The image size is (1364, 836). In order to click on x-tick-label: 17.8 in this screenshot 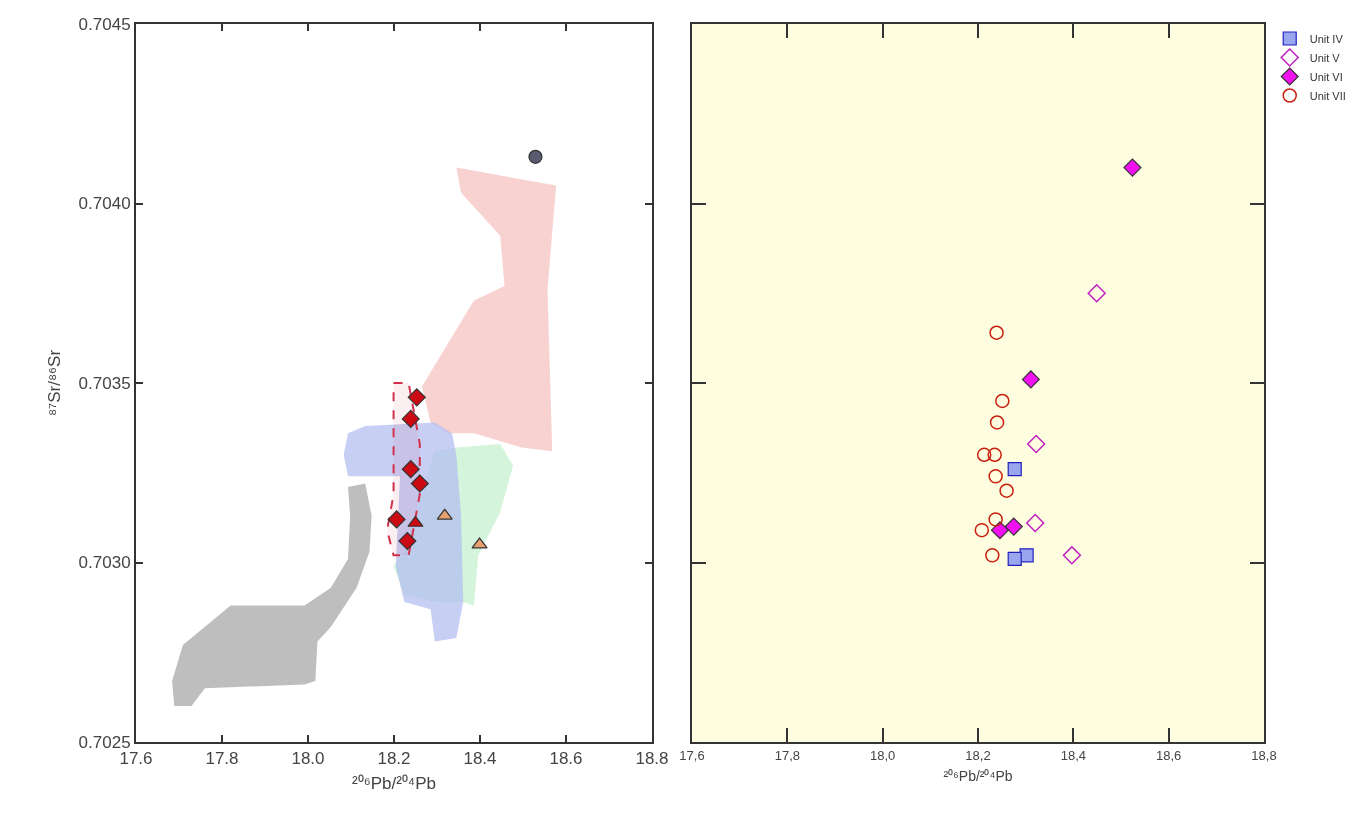, I will do `click(222, 759)`.